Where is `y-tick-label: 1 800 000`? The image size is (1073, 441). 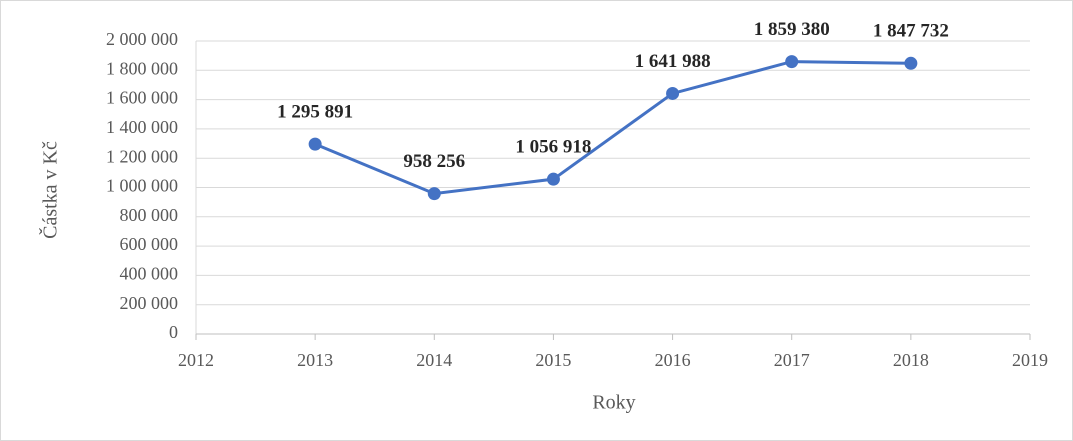
y-tick-label: 1 800 000 is located at coordinates (142, 68).